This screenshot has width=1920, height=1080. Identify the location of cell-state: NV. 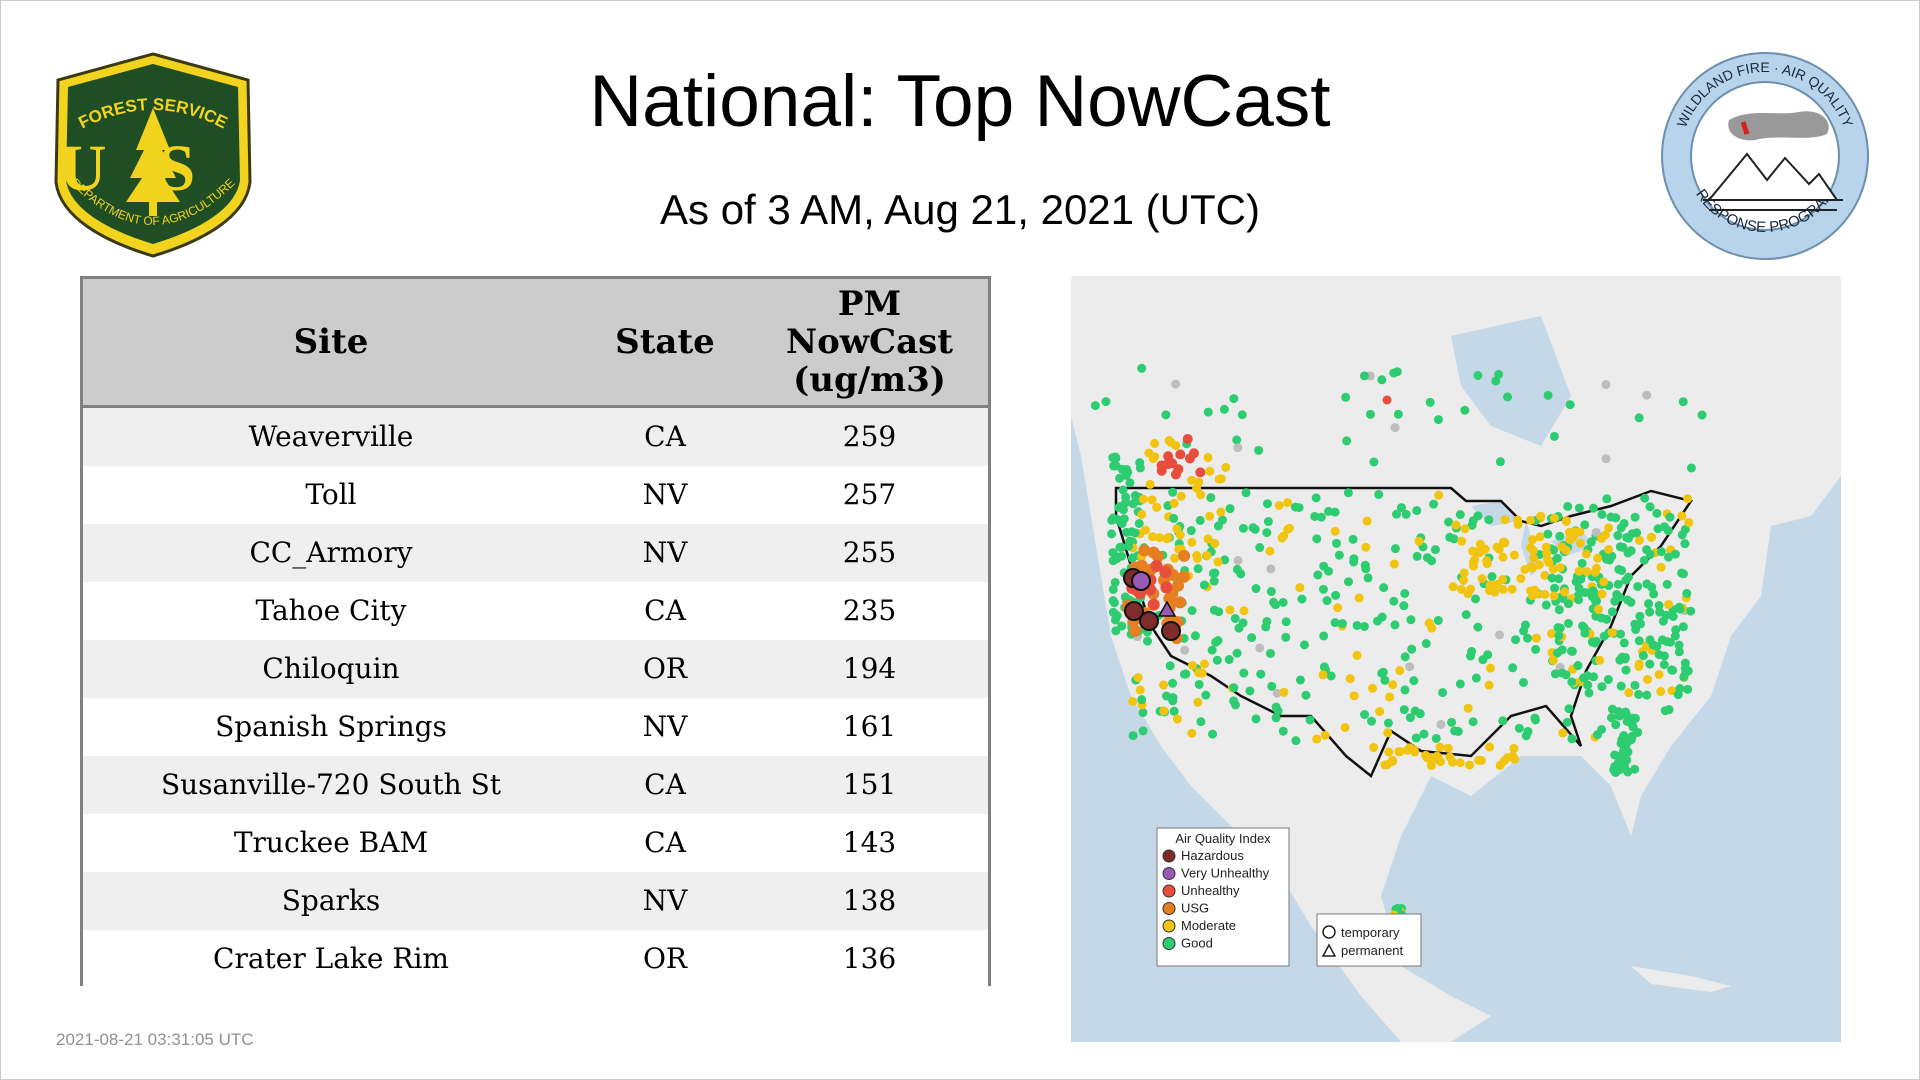
(665, 726).